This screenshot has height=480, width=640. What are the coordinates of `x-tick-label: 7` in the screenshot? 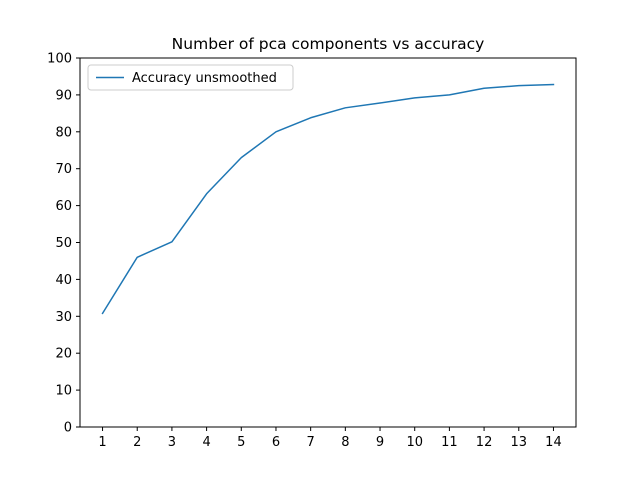 It's located at (311, 442).